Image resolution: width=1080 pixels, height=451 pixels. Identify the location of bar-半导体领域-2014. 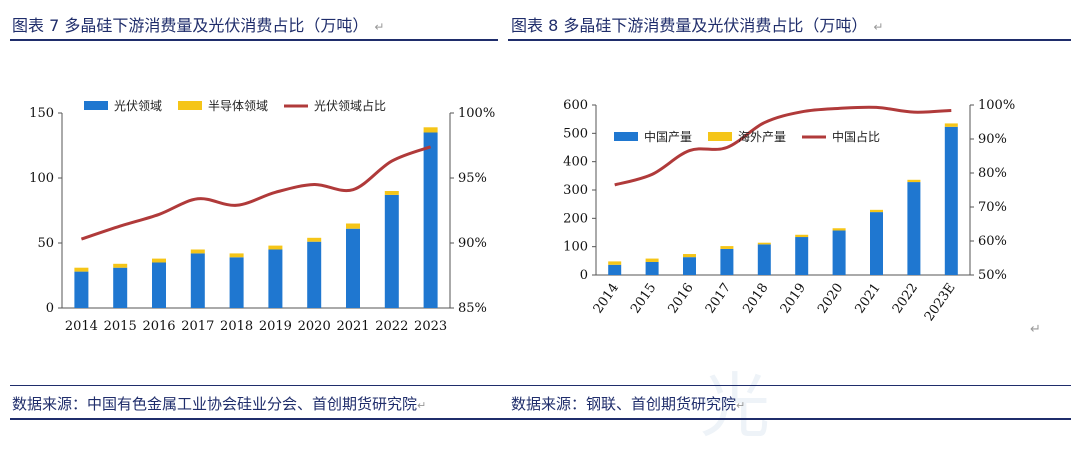
(81, 269).